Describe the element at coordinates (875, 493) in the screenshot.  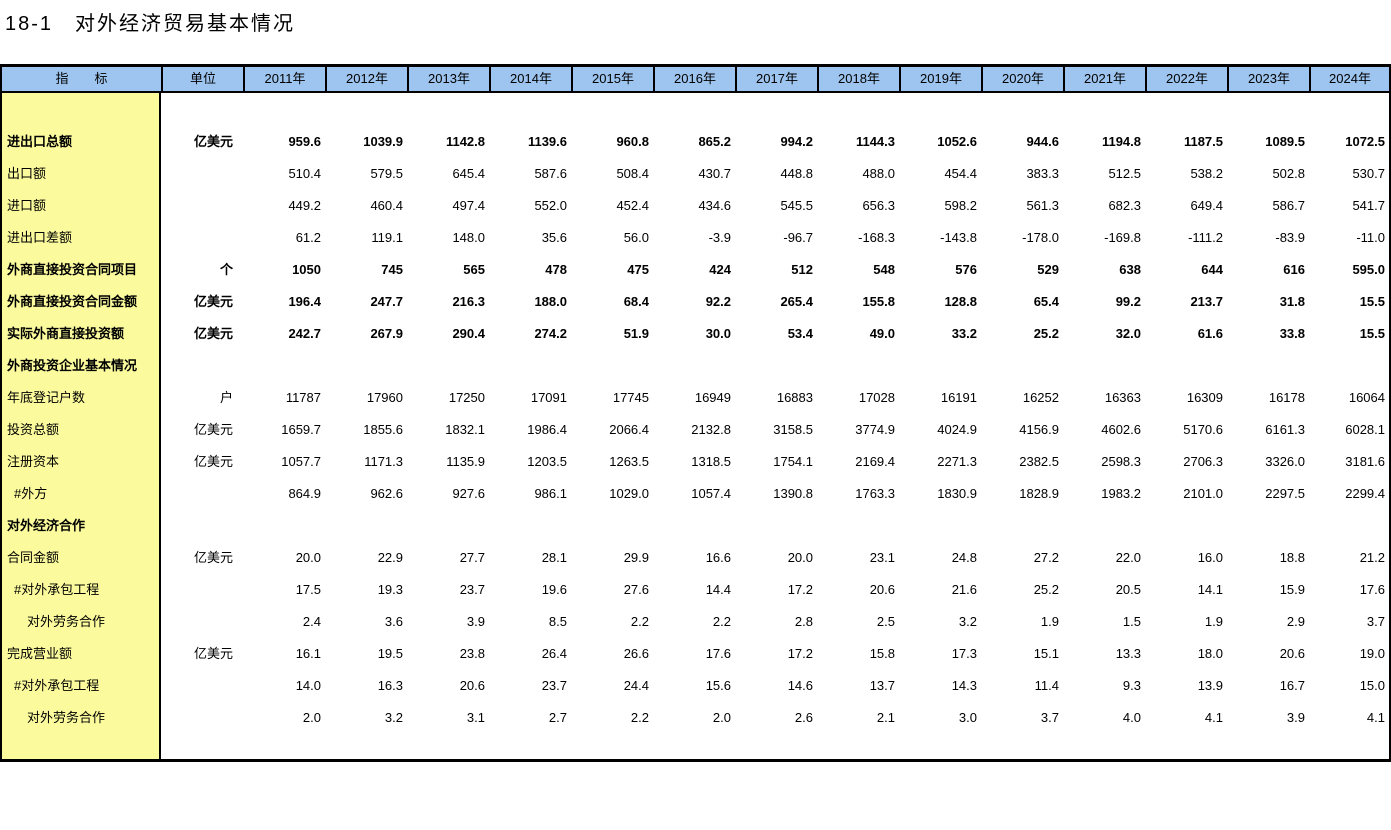
I see `cell-value: 1763.3` at that location.